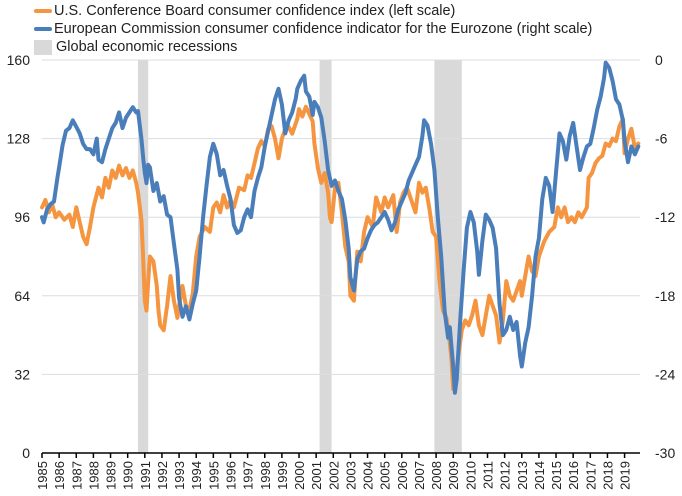 The width and height of the screenshot is (682, 496). Describe the element at coordinates (147, 47) in the screenshot. I see `legend-label-recessions: Global economic recessions` at that location.